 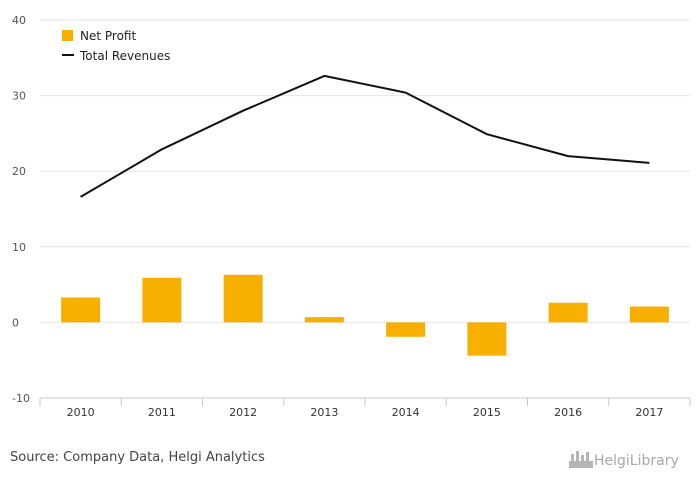 I want to click on x-tick-label: 2013, so click(x=324, y=412).